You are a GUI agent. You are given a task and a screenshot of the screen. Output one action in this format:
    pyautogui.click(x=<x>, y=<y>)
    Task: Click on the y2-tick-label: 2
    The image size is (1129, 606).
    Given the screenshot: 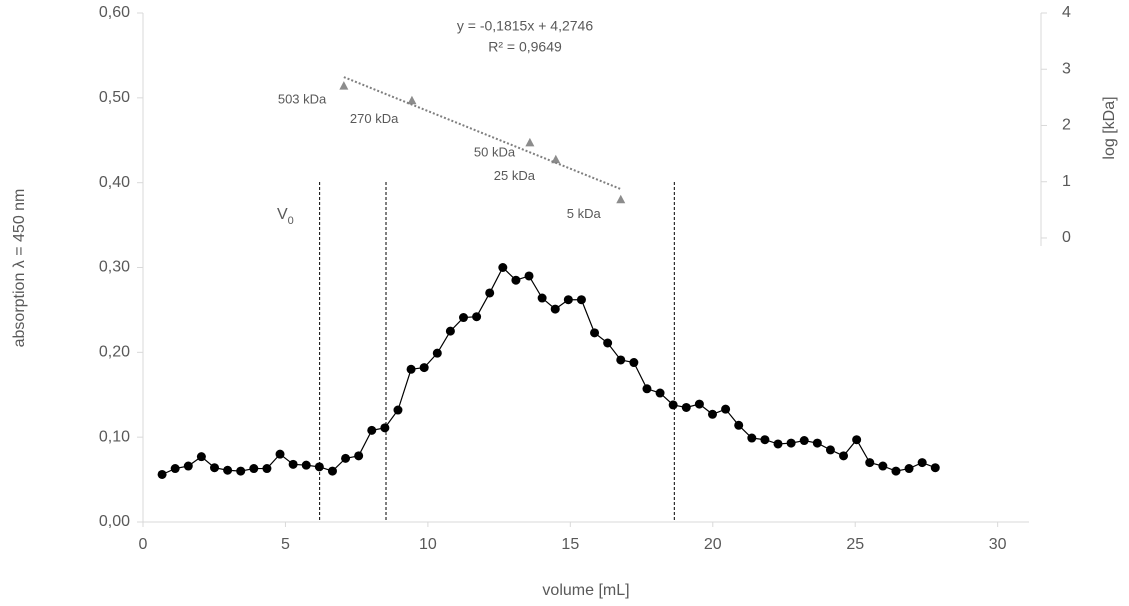 What is the action you would take?
    pyautogui.click(x=1066, y=125)
    